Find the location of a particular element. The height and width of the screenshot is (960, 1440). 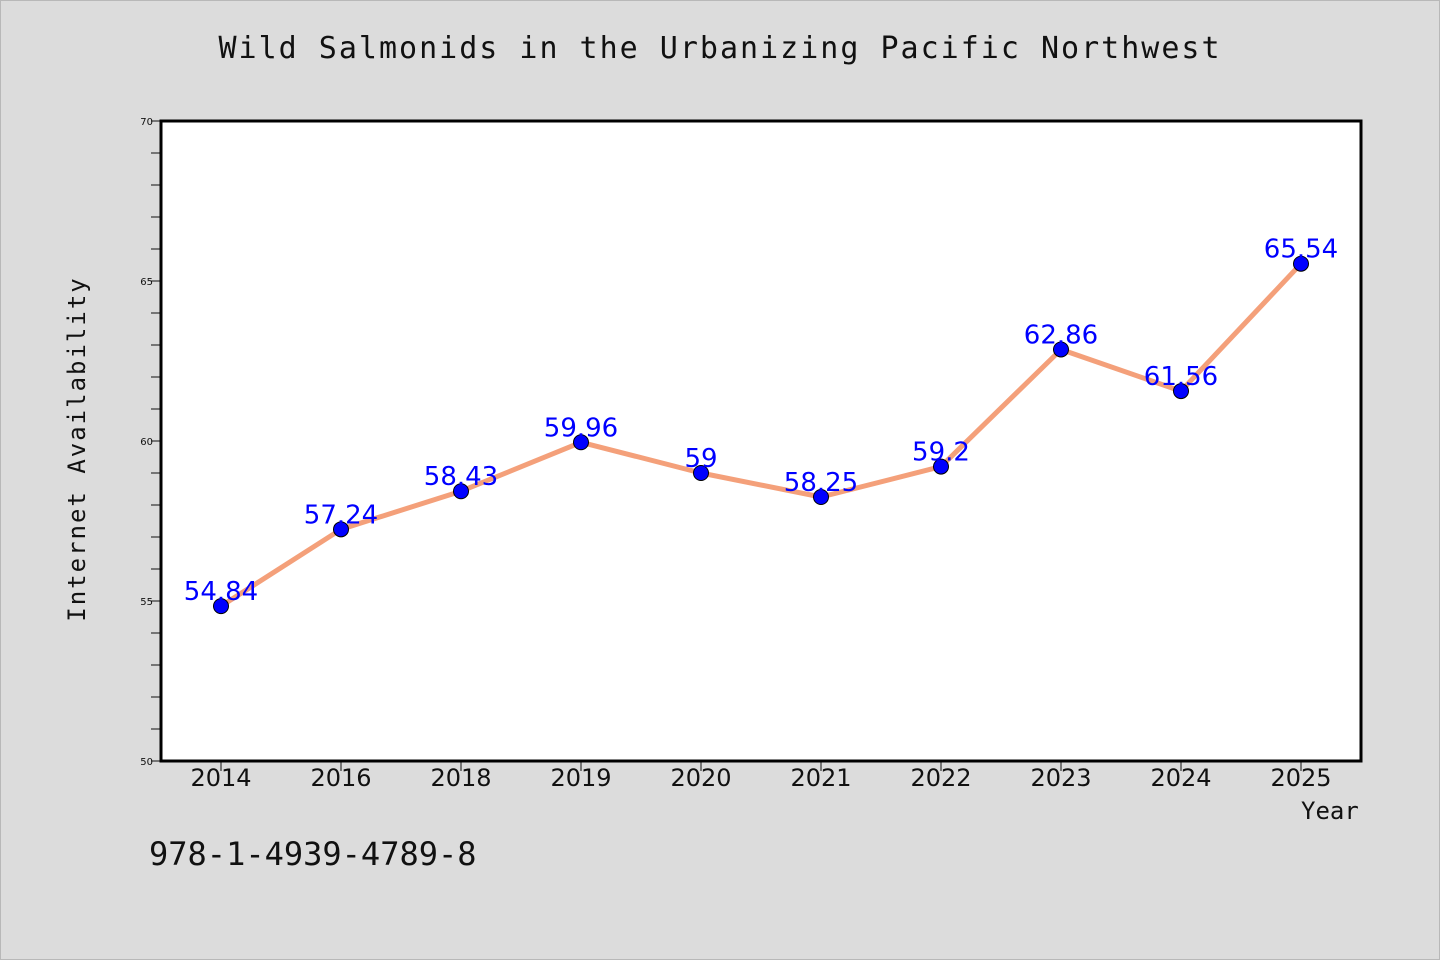

footer-text: 978-1-4939-4789-8 is located at coordinates (313, 854).